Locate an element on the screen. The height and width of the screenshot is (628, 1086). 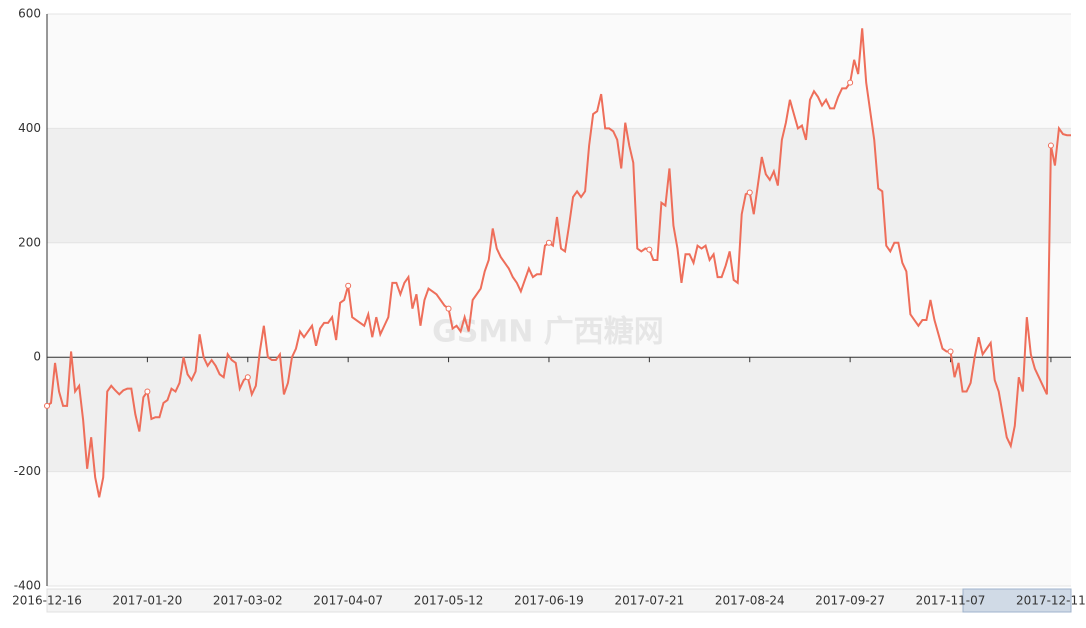
x-tick-label: 2017-01-20 is located at coordinates (148, 601).